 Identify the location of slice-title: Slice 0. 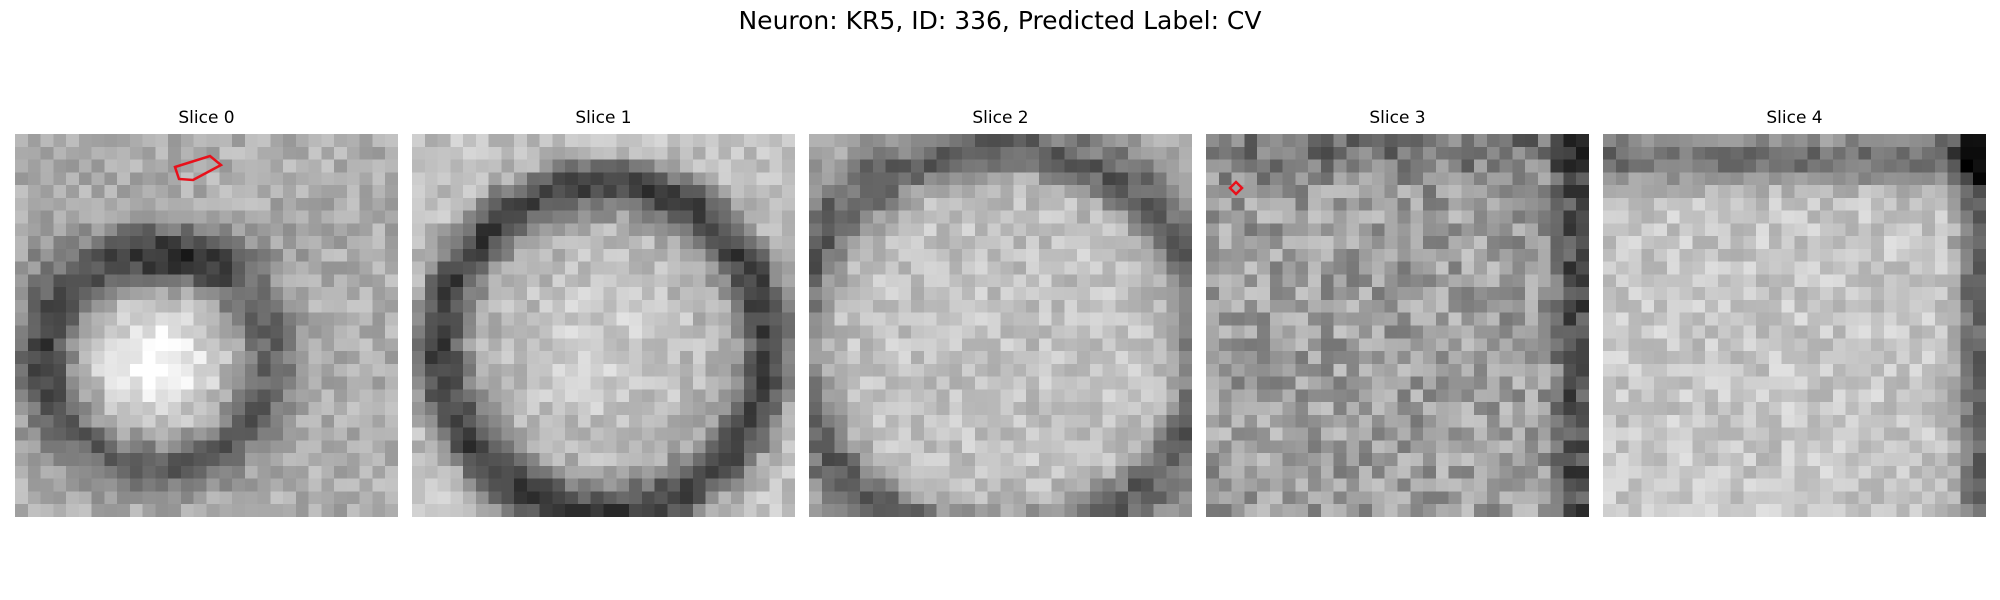
(206, 118).